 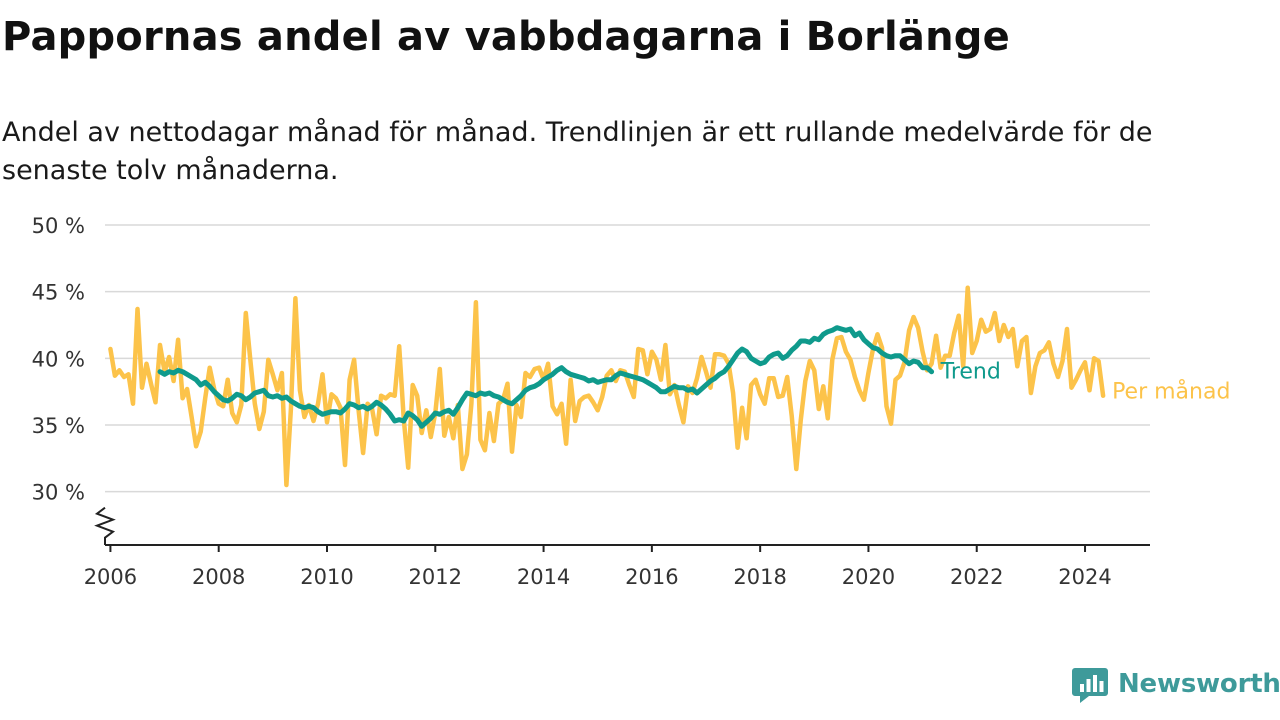 What do you see at coordinates (546, 377) in the screenshot?
I see `series-line-trend` at bounding box center [546, 377].